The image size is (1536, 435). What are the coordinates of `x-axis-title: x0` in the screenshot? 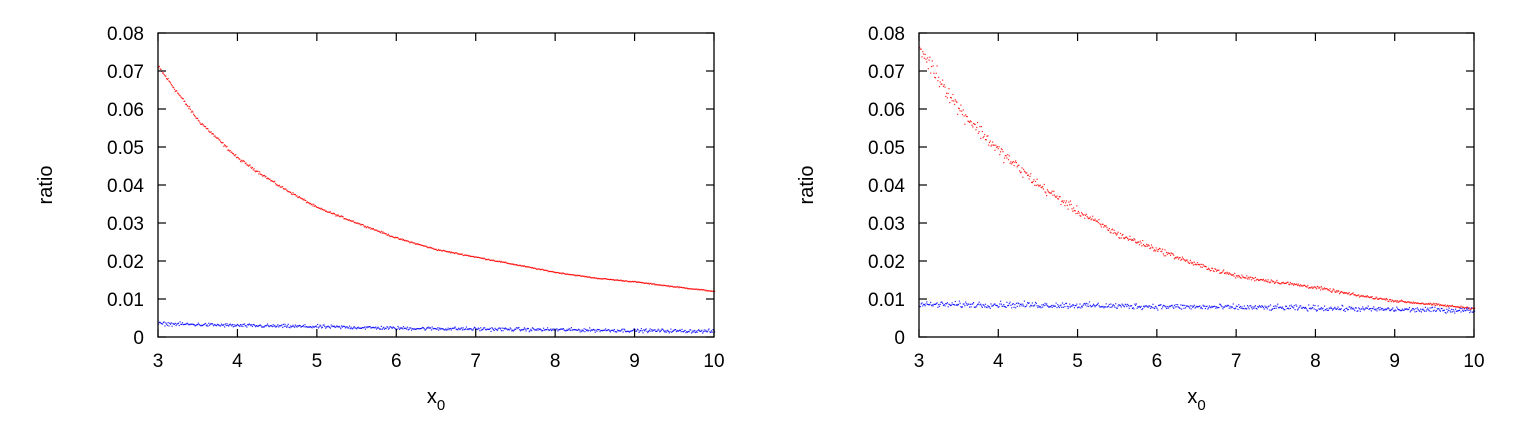 It's located at (436, 400).